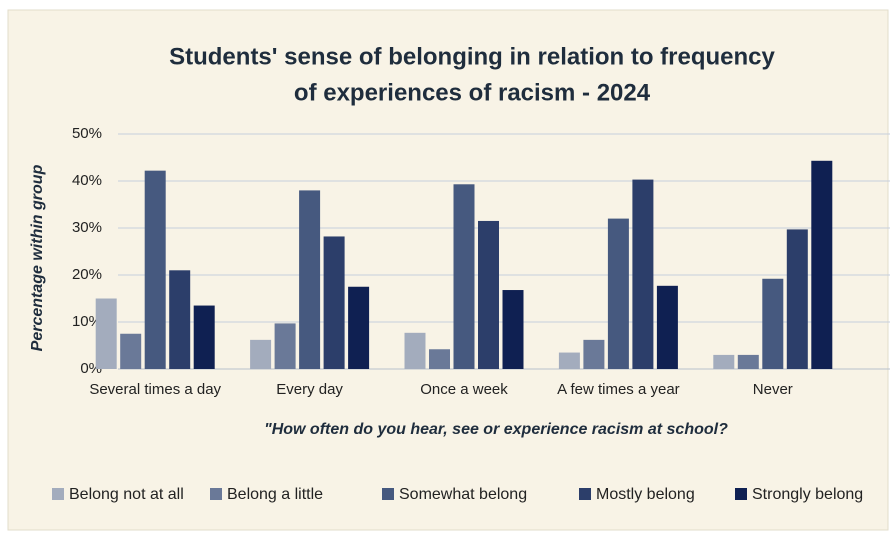 The height and width of the screenshot is (535, 894). Describe the element at coordinates (87, 133) in the screenshot. I see `y-tick-label: 50%` at that location.